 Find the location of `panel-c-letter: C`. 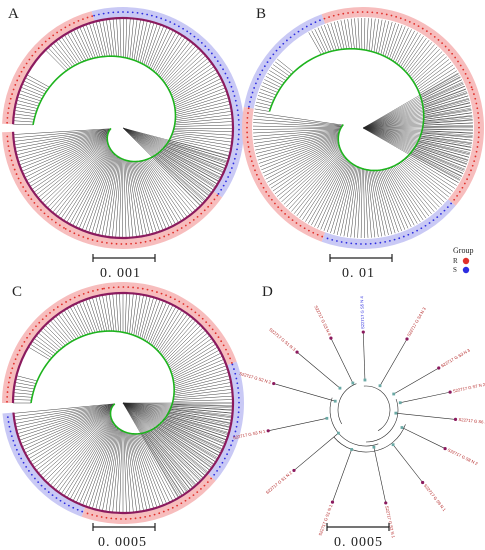

panel-c-letter: C is located at coordinates (17, 292).